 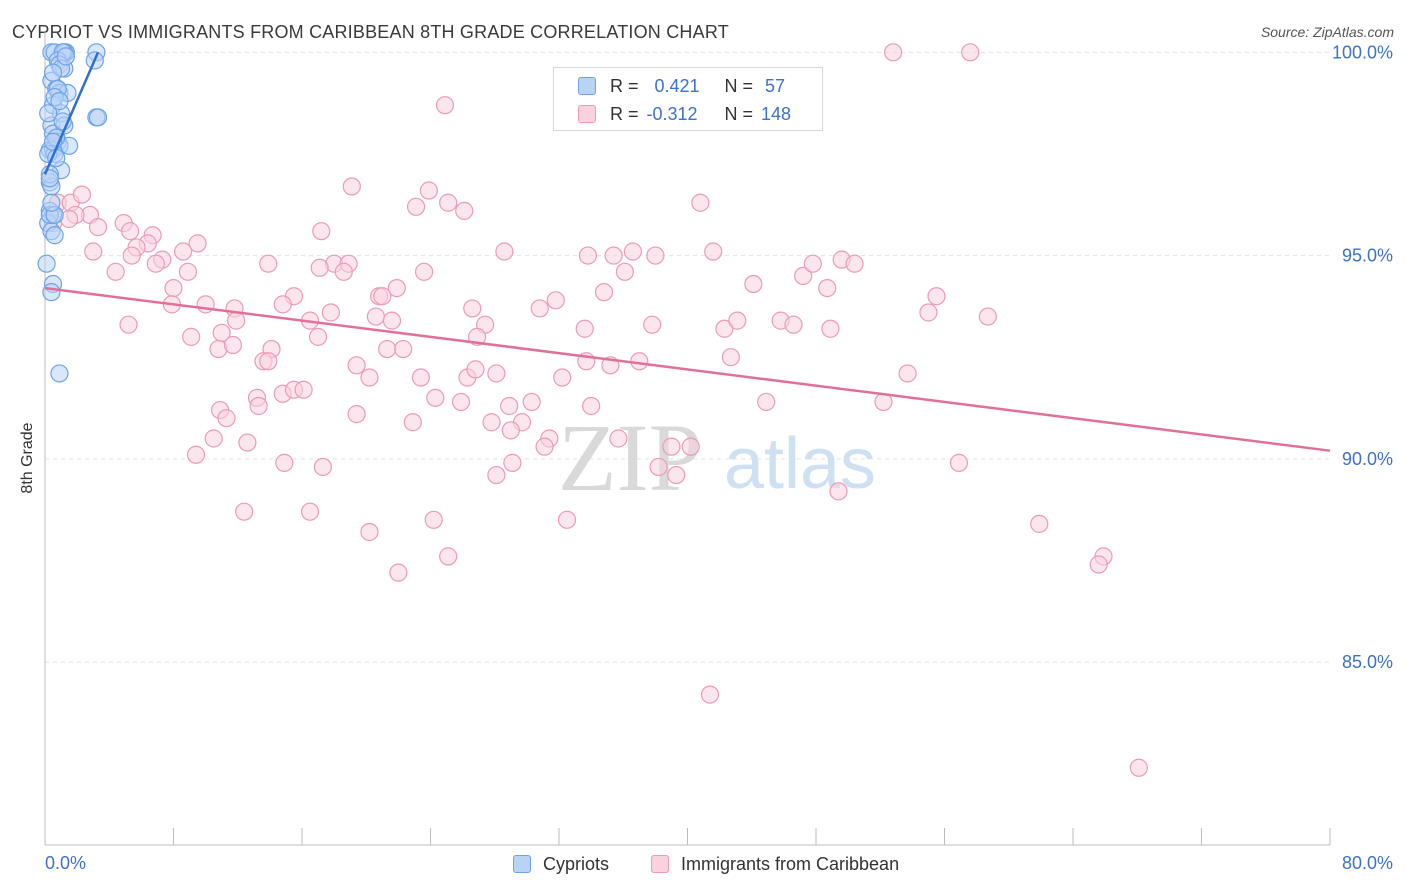 I want to click on legend-label-caribbean: Immigrants from Caribbean, so click(x=790, y=863).